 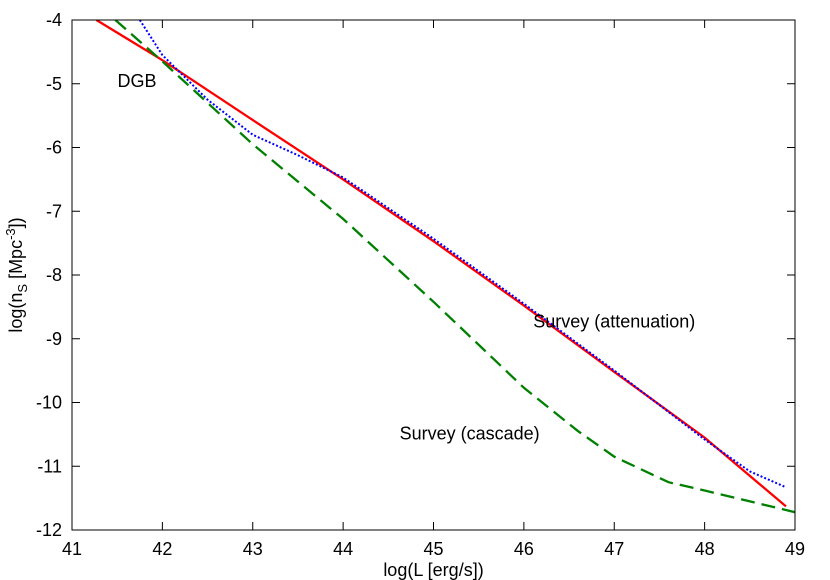 I want to click on x-axis-label: log(L [erg/s]), so click(x=433, y=570).